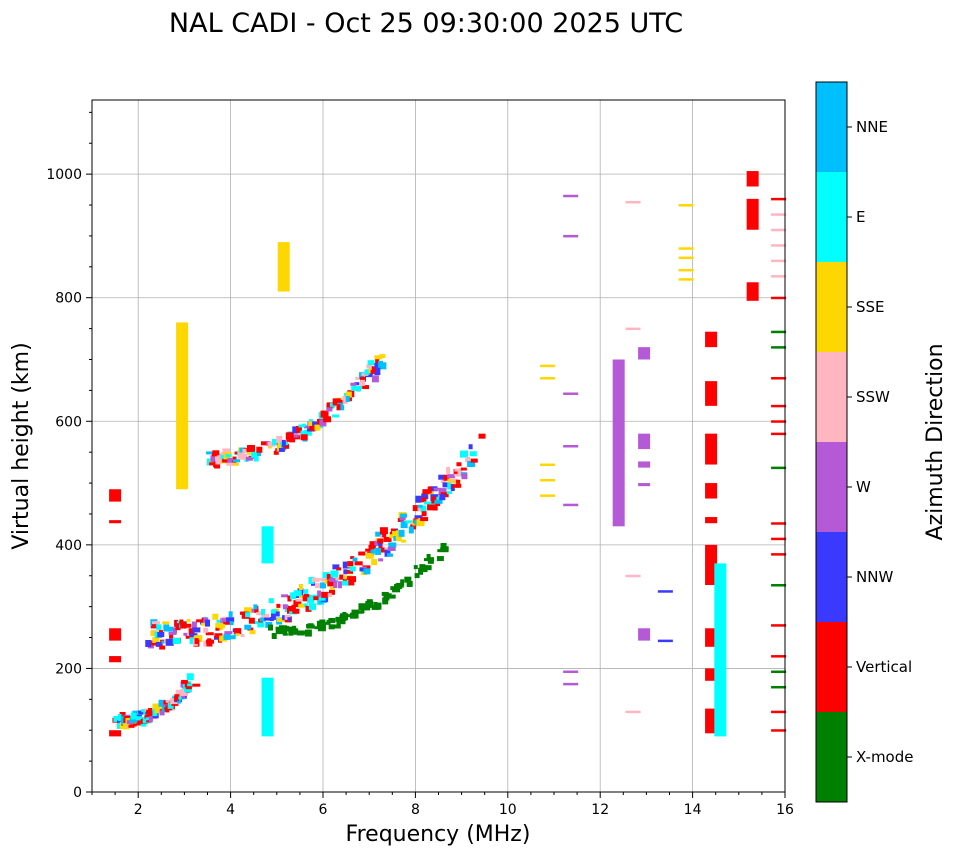 This screenshot has height=857, width=958. What do you see at coordinates (323, 810) in the screenshot?
I see `x-tick-label: 6` at bounding box center [323, 810].